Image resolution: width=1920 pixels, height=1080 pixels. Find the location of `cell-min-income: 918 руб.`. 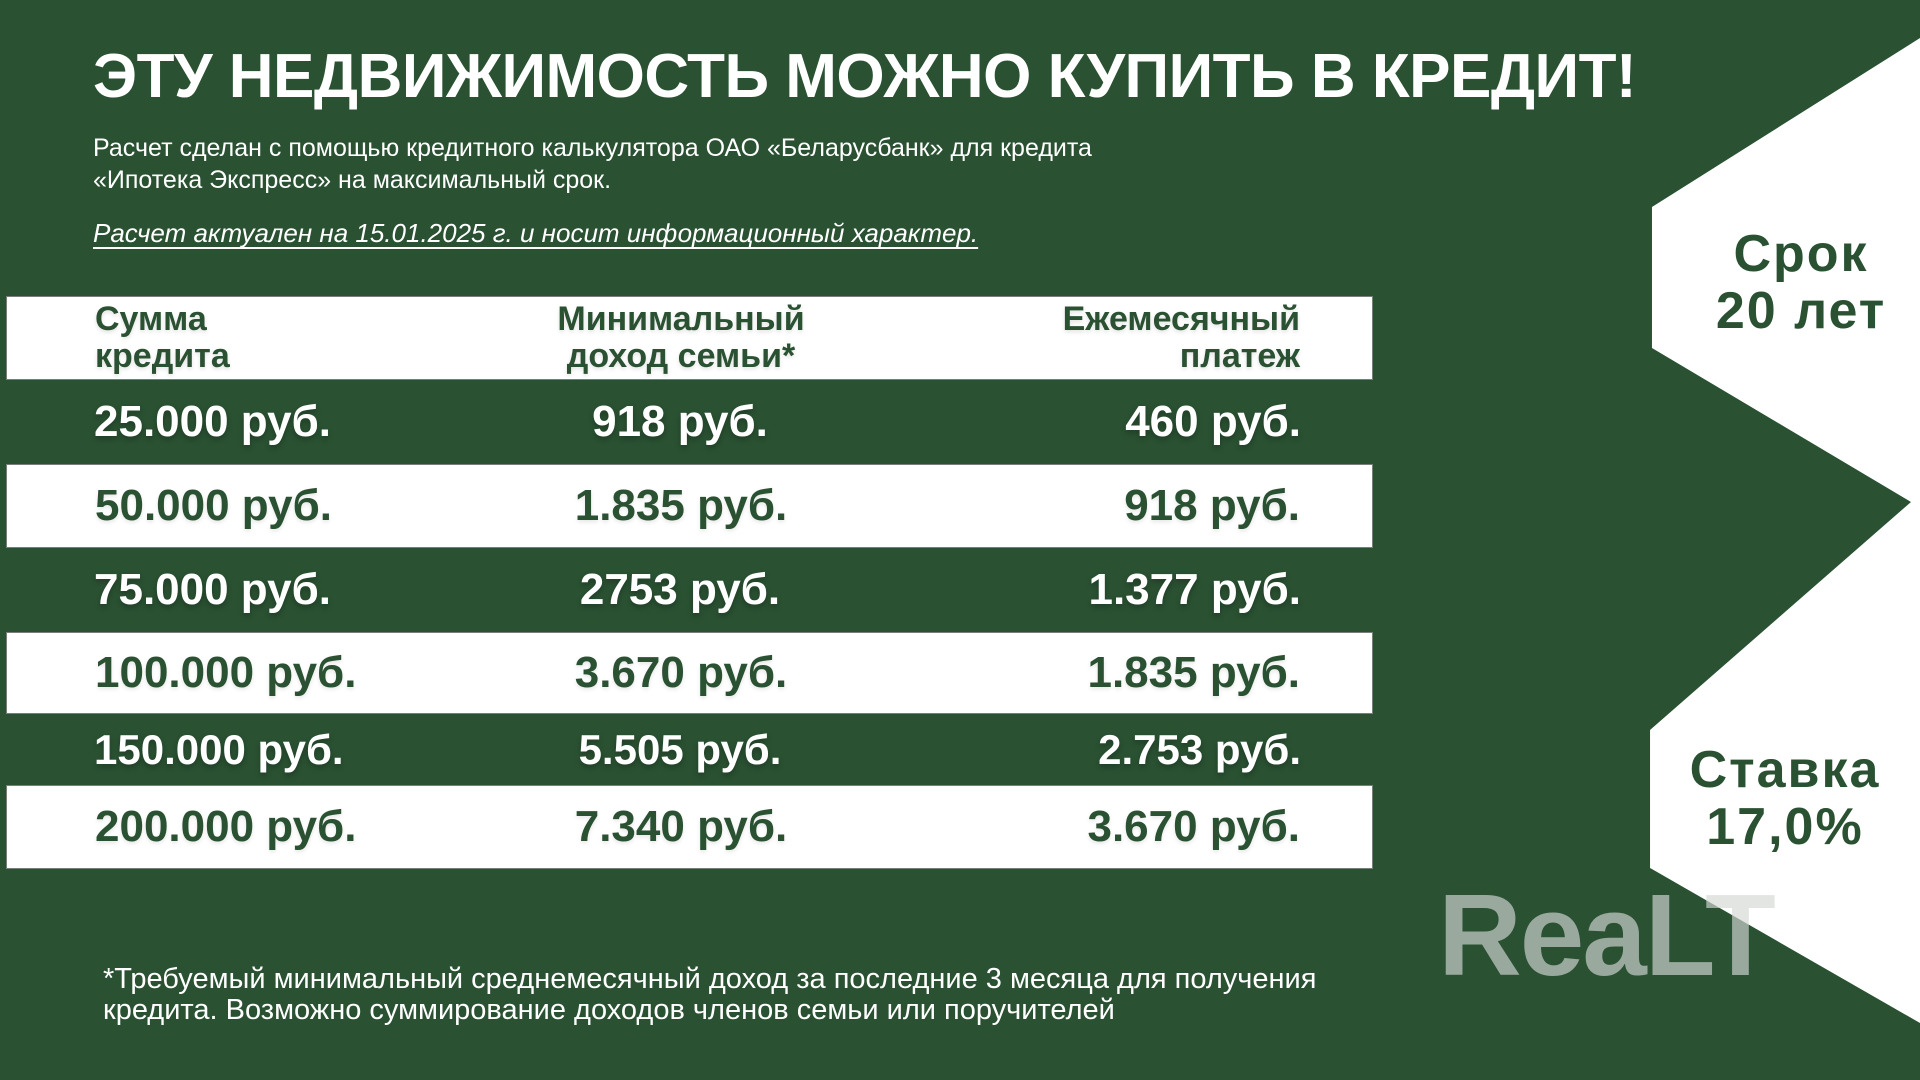

cell-min-income: 918 руб. is located at coordinates (680, 421).